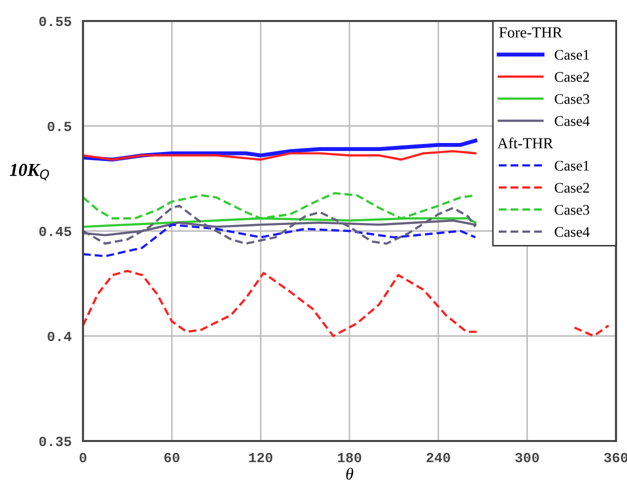 This screenshot has height=487, width=627. What do you see at coordinates (83, 457) in the screenshot?
I see `x-tick-label: 0` at bounding box center [83, 457].